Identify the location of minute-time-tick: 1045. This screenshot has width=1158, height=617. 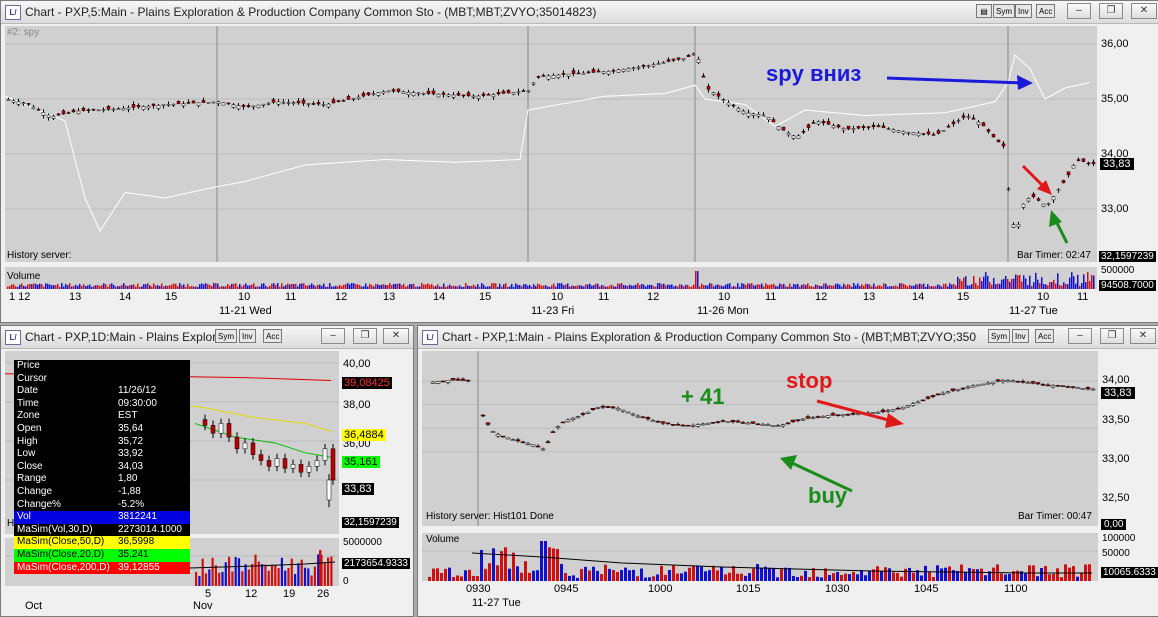
(926, 589).